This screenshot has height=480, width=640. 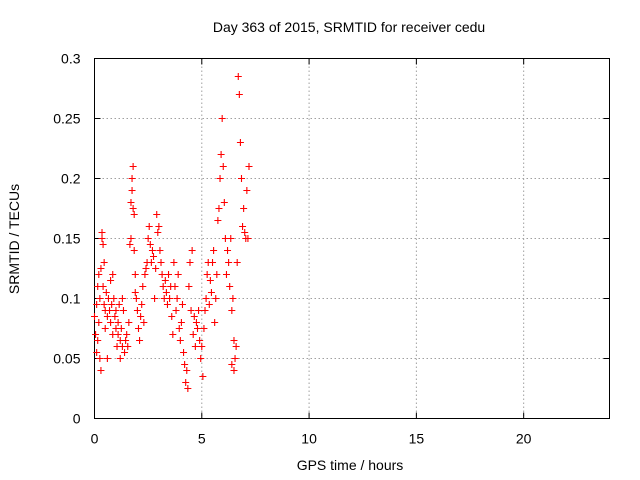 I want to click on y-tick-label: 0.1, so click(x=71, y=299).